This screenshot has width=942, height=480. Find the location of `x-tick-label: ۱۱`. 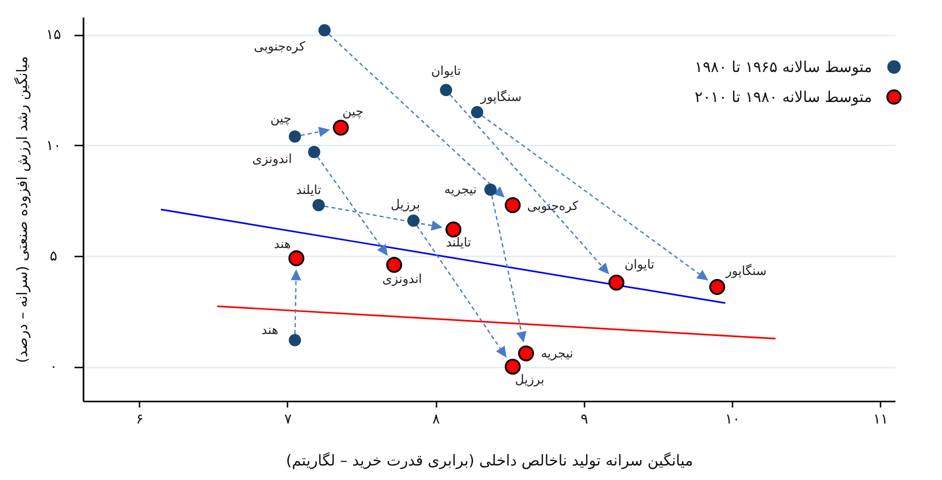

x-tick-label: ۱۱ is located at coordinates (880, 420).